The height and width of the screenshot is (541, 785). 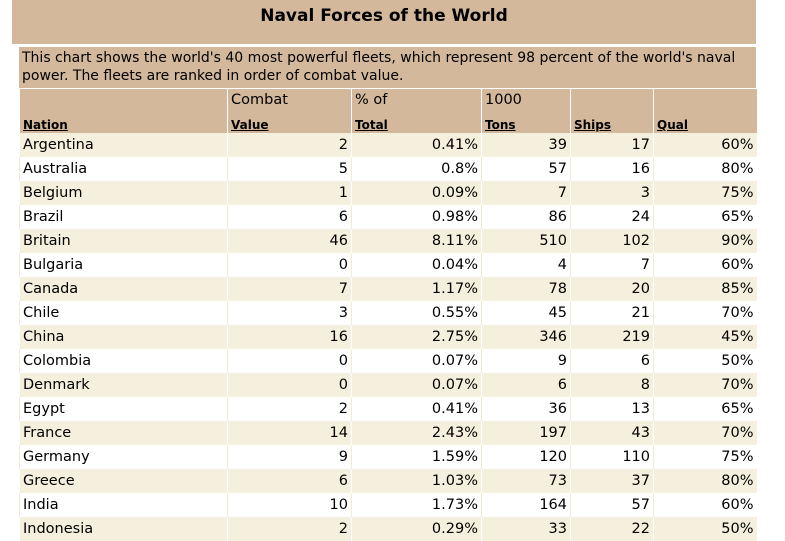 I want to click on title-text: Naval Forces of the World, so click(x=384, y=16).